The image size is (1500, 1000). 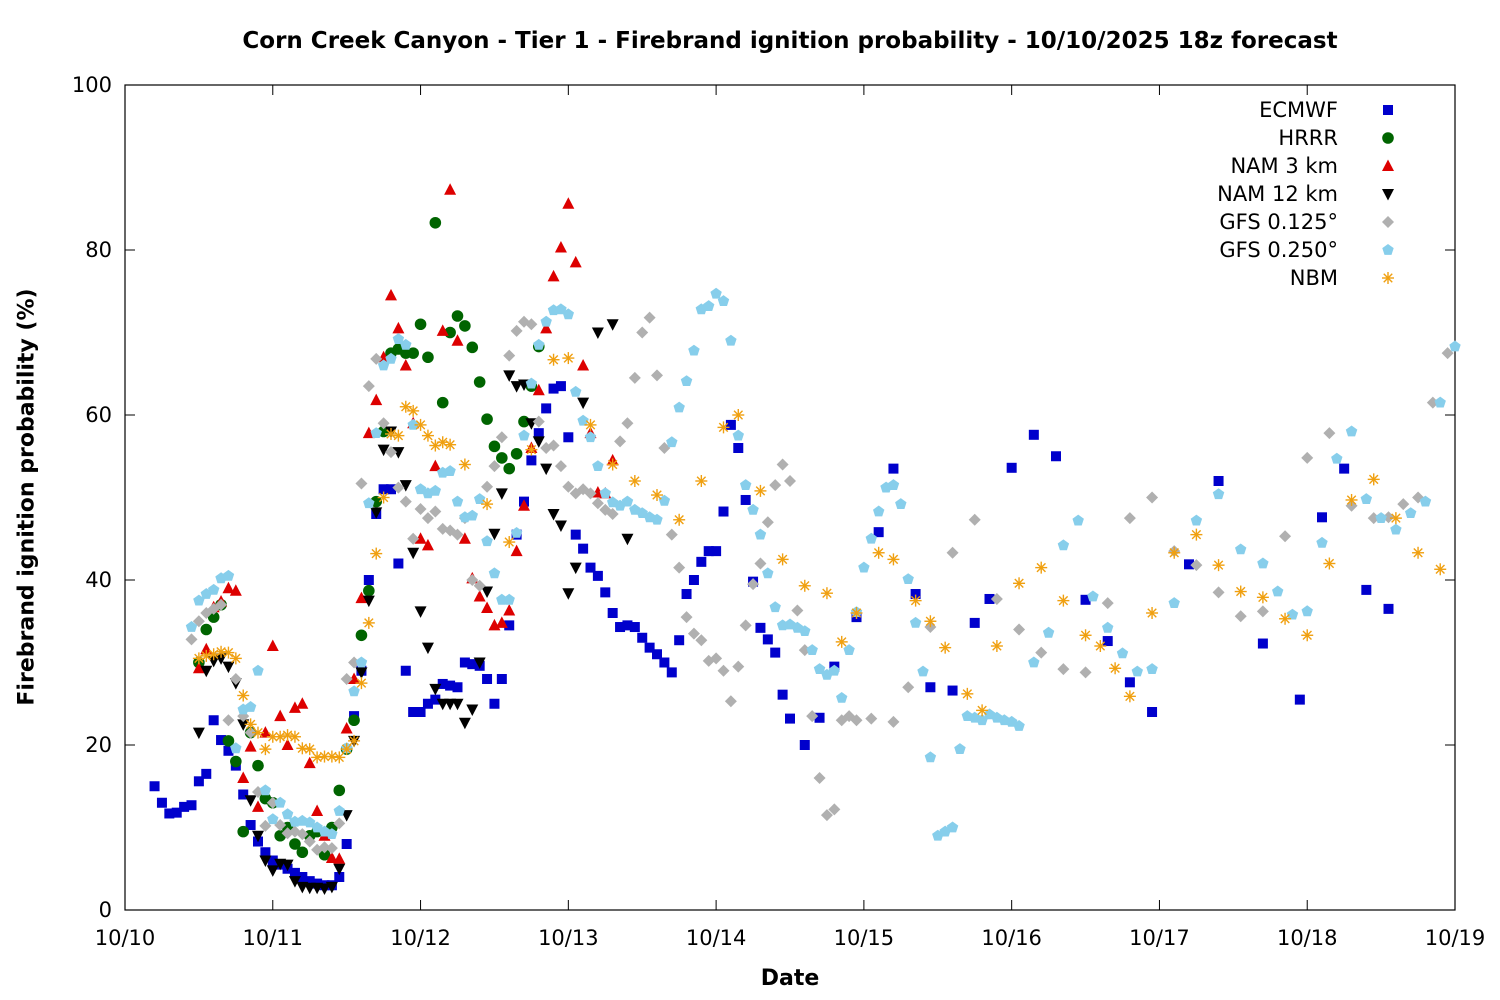 What do you see at coordinates (420, 938) in the screenshot?
I see `x-tick-label: 10/12` at bounding box center [420, 938].